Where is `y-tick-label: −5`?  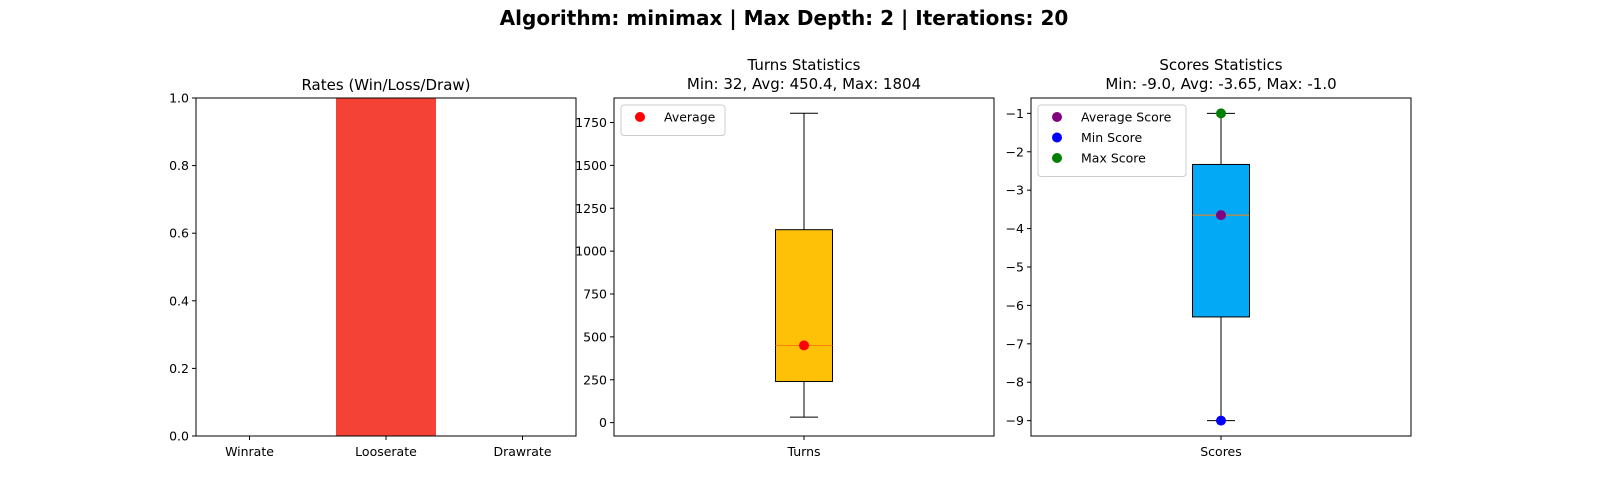 y-tick-label: −5 is located at coordinates (1015, 267).